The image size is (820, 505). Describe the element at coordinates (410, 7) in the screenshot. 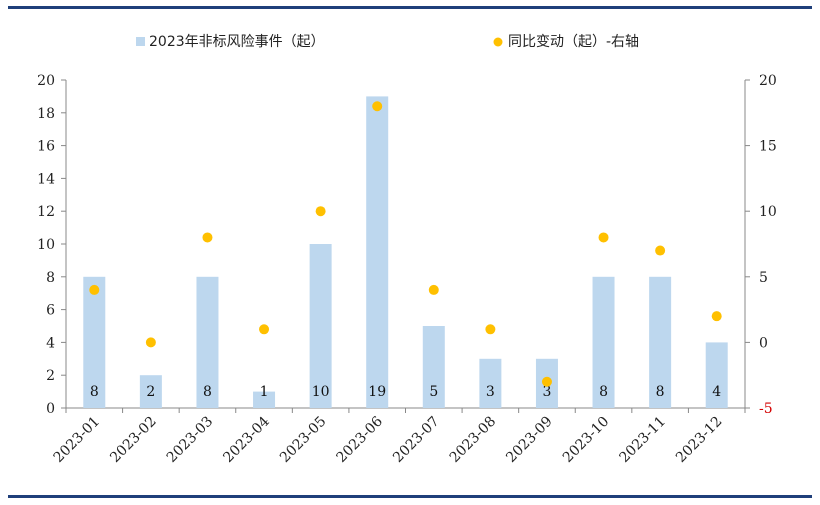

I see `top-rule` at that location.